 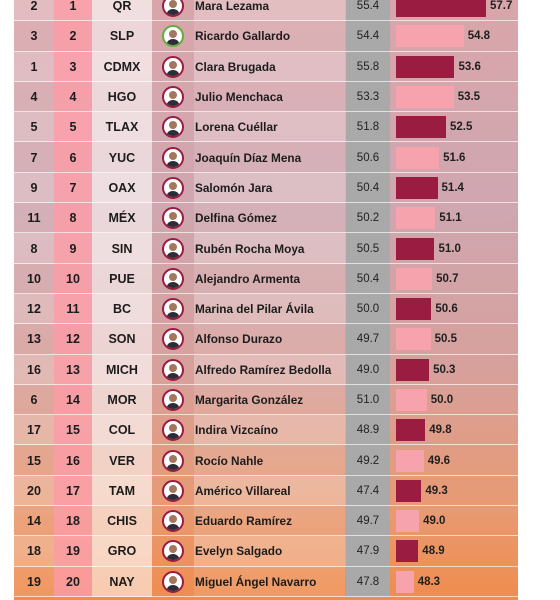 What do you see at coordinates (269, 248) in the screenshot?
I see `governor-name: Rubén Rocha Moya` at bounding box center [269, 248].